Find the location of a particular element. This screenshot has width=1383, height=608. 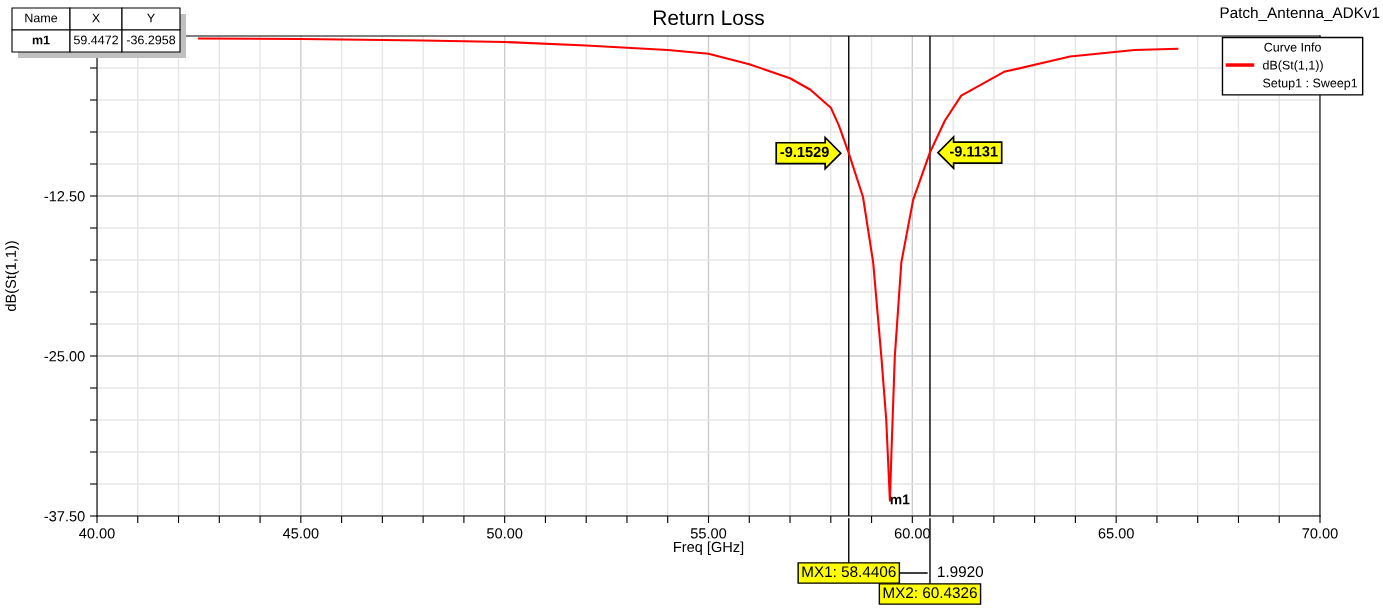

x-tick-label: 45.00 is located at coordinates (300, 533).